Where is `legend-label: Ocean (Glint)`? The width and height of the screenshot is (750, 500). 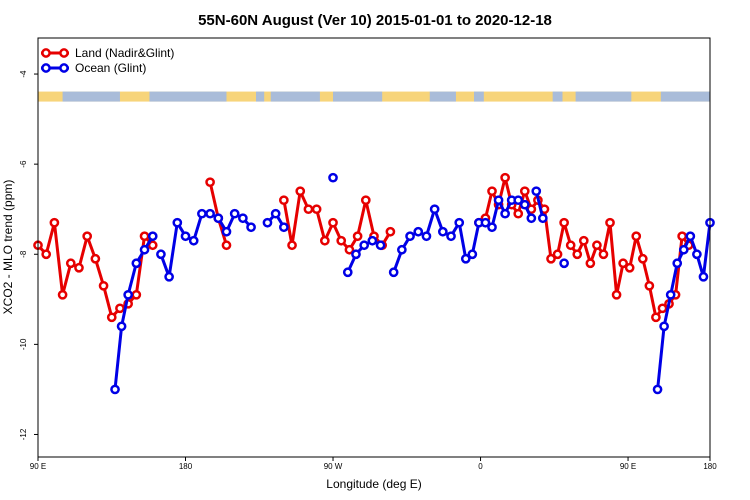
legend-label: Ocean (Glint) is located at coordinates (110, 68).